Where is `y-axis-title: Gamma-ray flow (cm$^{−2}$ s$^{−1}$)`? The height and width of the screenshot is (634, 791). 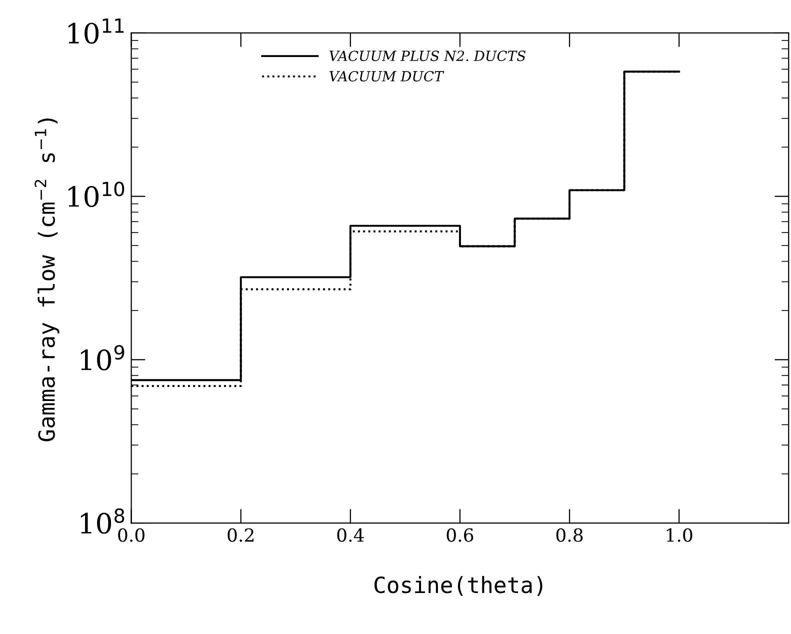
y-axis-title: Gamma-ray flow (cm$^{−2}$ s$^{−1}$) is located at coordinates (47, 280).